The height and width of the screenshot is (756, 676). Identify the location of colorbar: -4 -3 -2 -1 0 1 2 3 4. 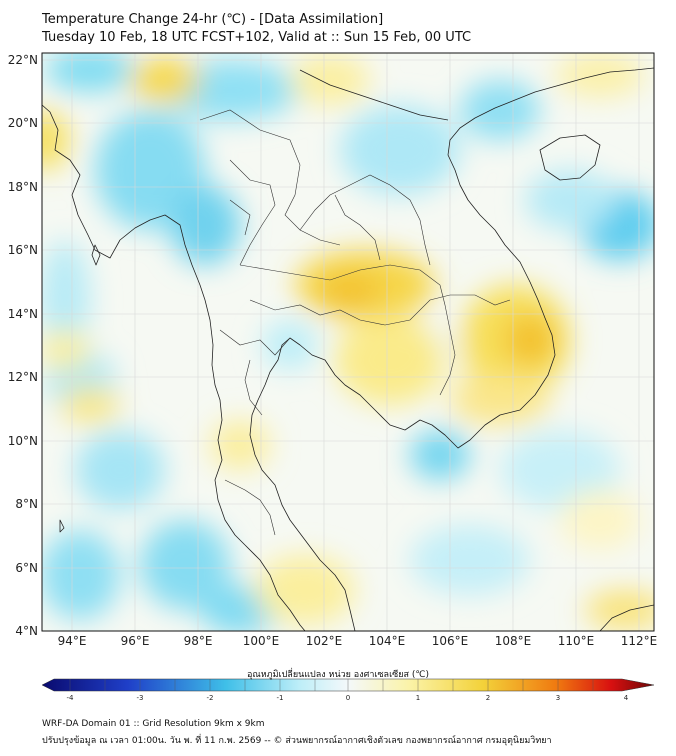
(348, 689).